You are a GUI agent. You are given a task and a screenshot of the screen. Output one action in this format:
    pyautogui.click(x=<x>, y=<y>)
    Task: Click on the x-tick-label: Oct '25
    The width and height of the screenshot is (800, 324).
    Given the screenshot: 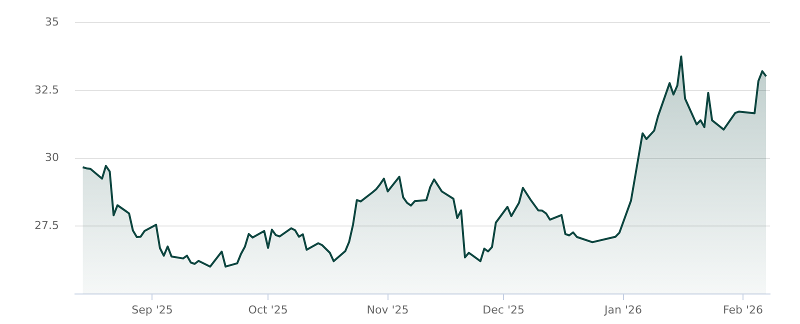 What is the action you would take?
    pyautogui.click(x=268, y=309)
    